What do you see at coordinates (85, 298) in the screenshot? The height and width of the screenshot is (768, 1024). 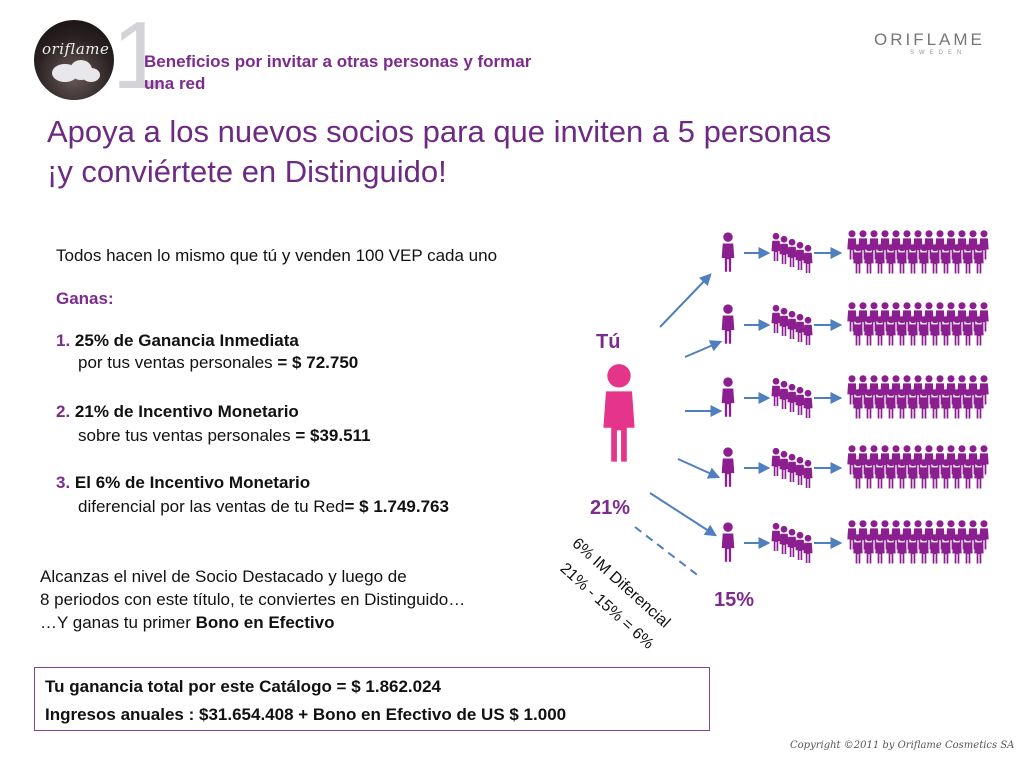 I see `earn-label: Ganas:` at bounding box center [85, 298].